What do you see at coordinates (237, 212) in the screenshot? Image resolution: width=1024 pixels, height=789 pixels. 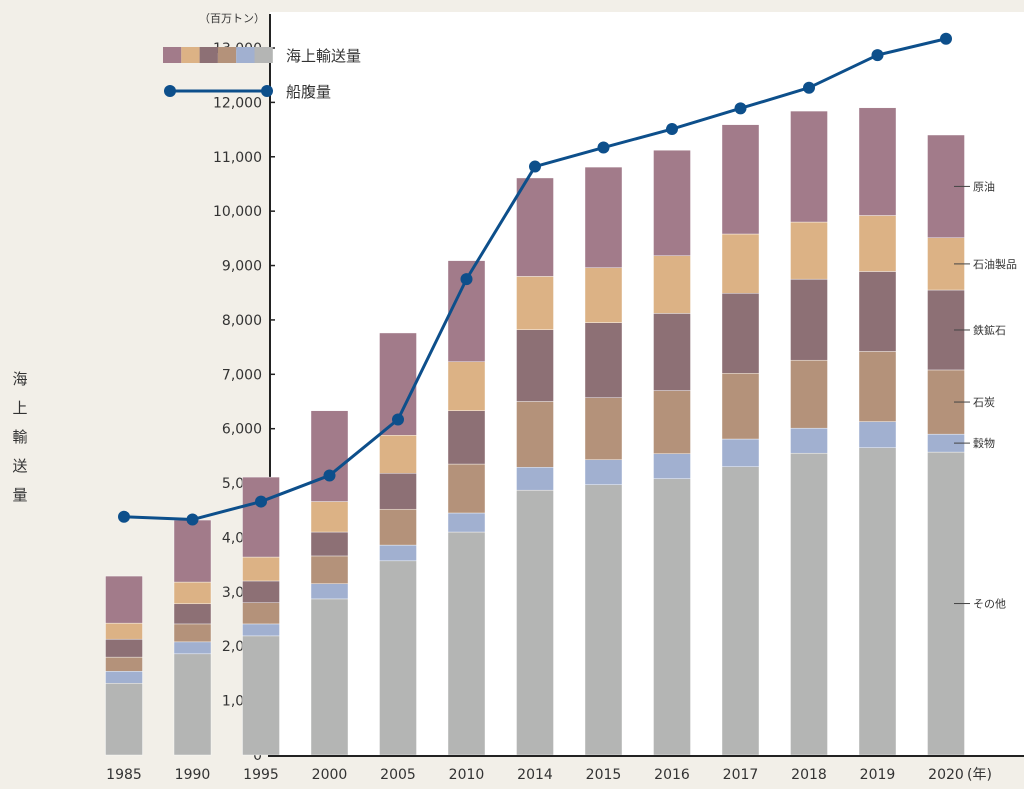 I see `y-tick-label: 10,000` at bounding box center [237, 212].